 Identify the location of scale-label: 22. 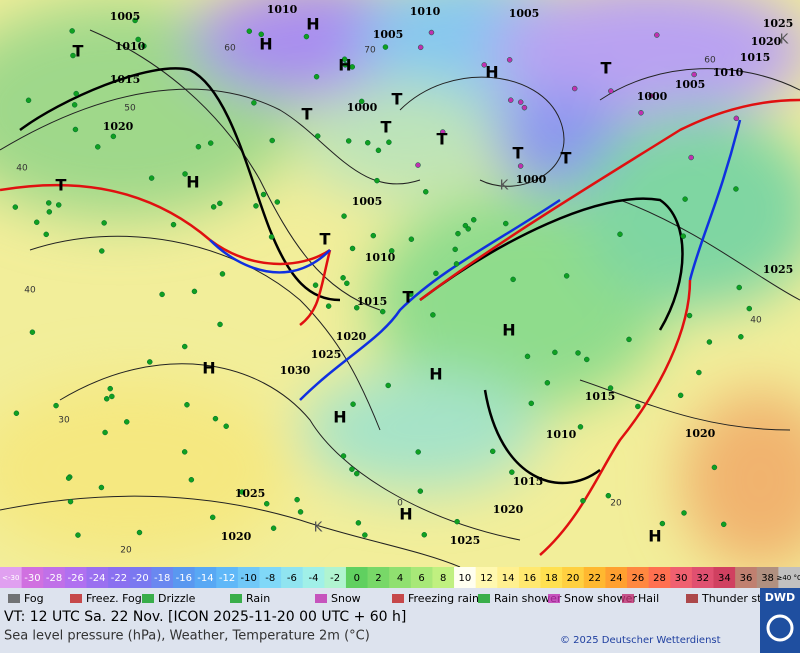
(594, 578).